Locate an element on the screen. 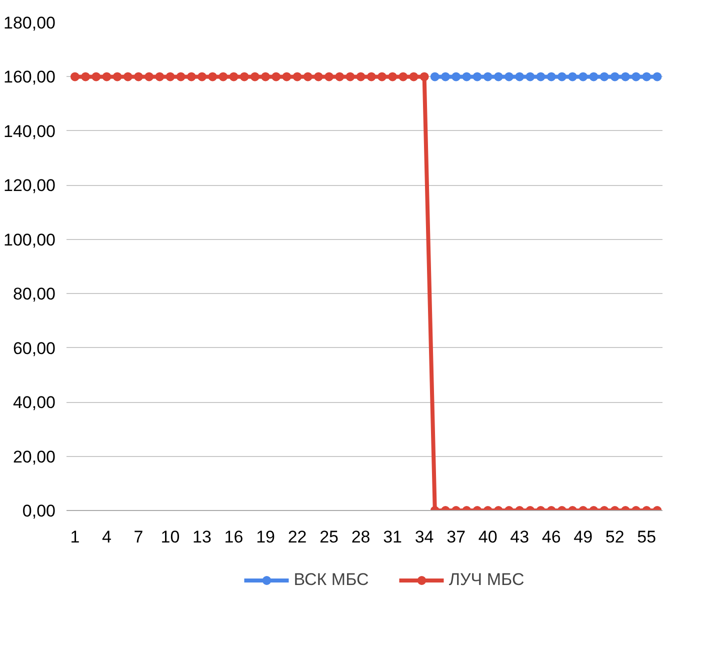 This screenshot has width=706, height=658. x-tick-label: 55 is located at coordinates (646, 537).